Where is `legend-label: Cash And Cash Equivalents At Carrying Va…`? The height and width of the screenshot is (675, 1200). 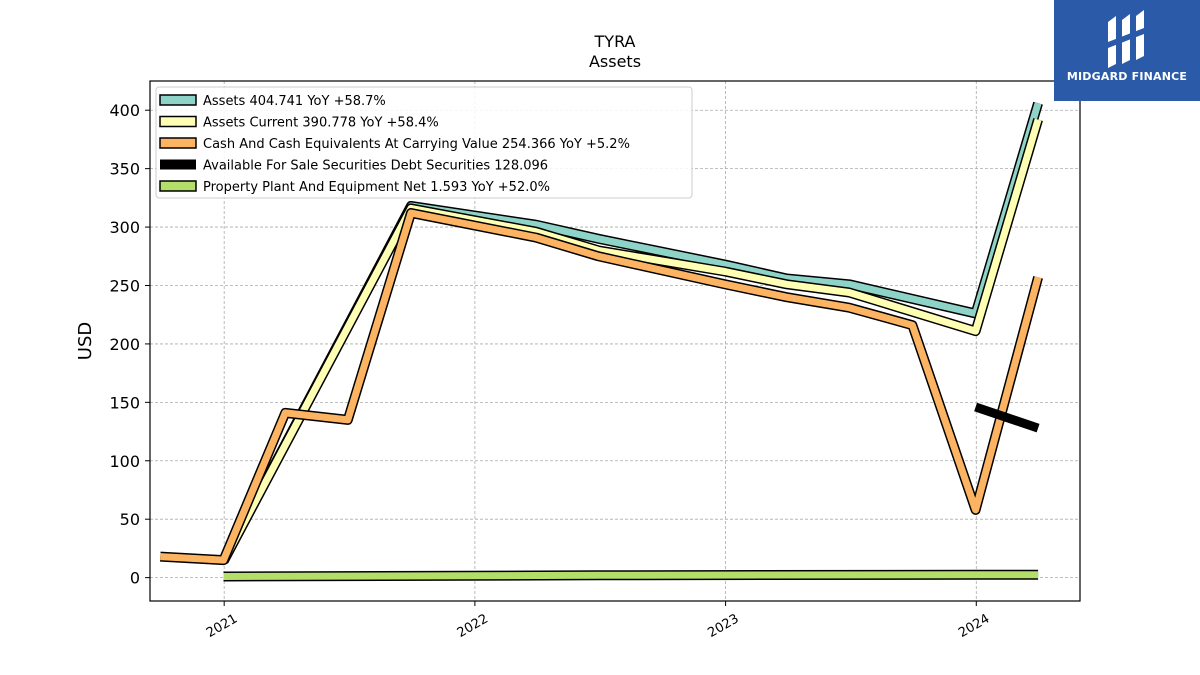 legend-label: Cash And Cash Equivalents At Carrying Va… is located at coordinates (416, 144).